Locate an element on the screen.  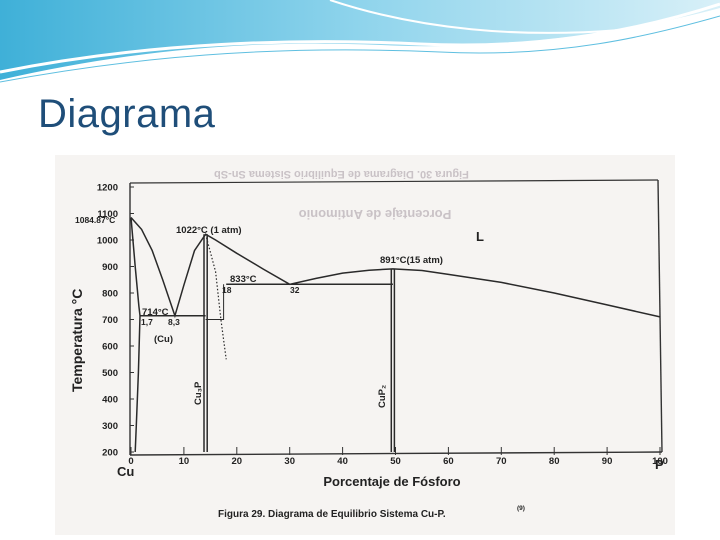
x-tick-label: 30 is located at coordinates (289, 461).